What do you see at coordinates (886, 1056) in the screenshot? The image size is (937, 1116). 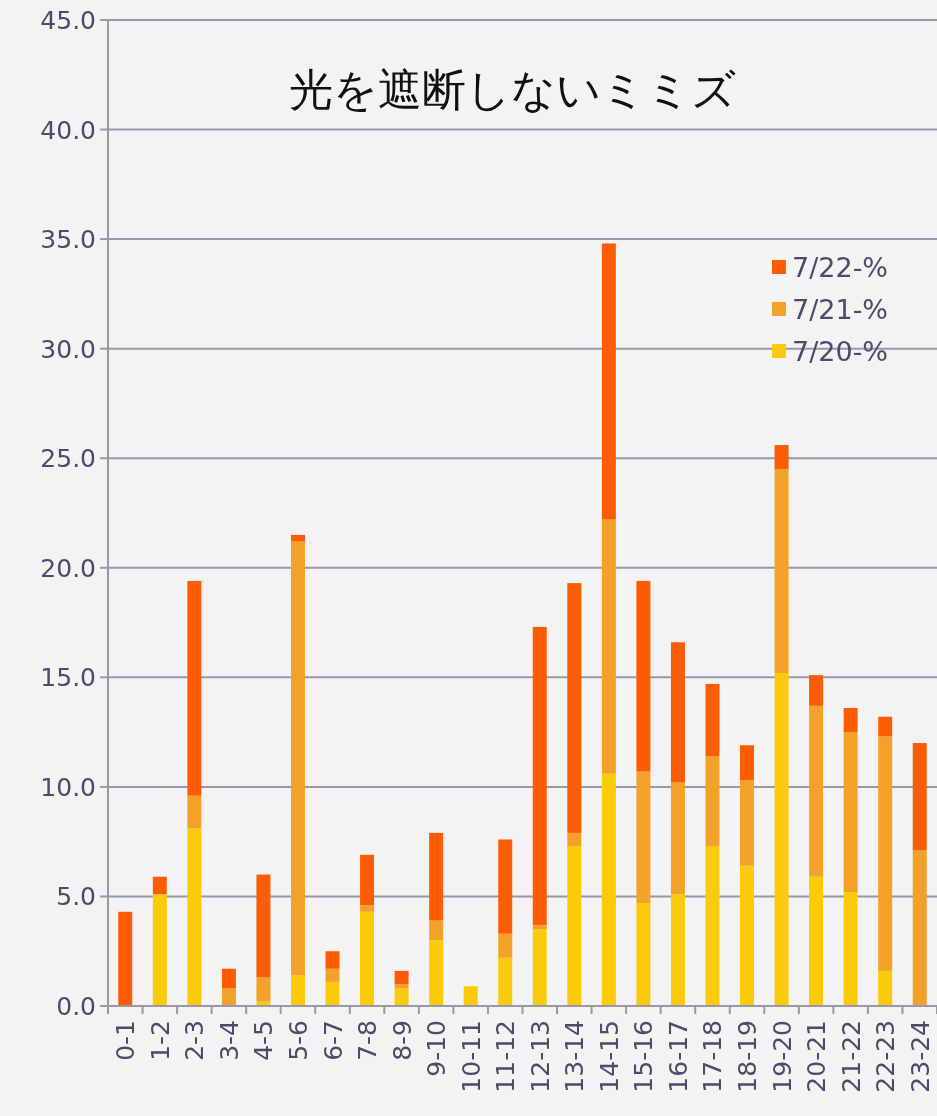 I see `x-tick-label: 22-23` at bounding box center [886, 1056].